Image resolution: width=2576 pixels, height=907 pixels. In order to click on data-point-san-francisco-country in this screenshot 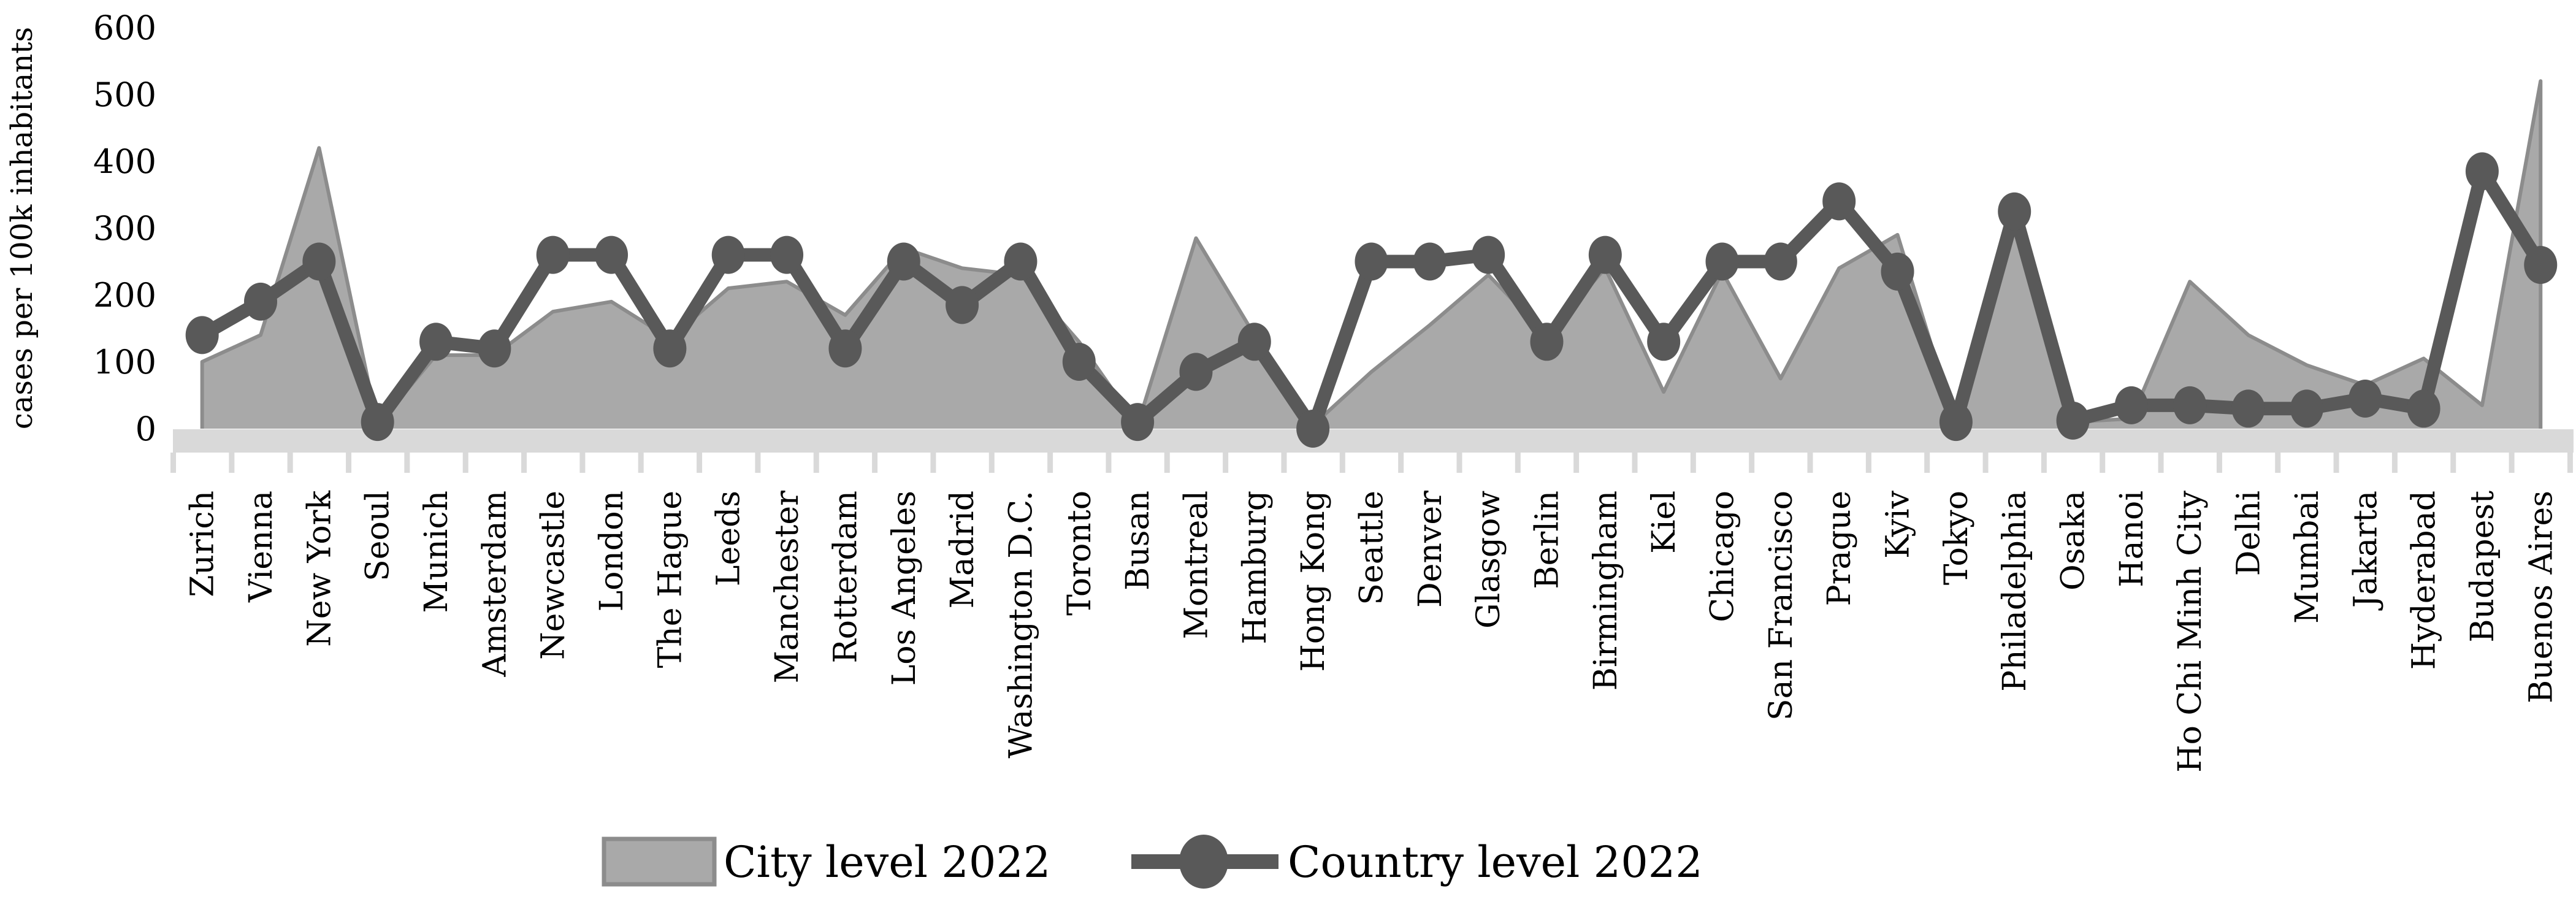, I will do `click(1780, 261)`.